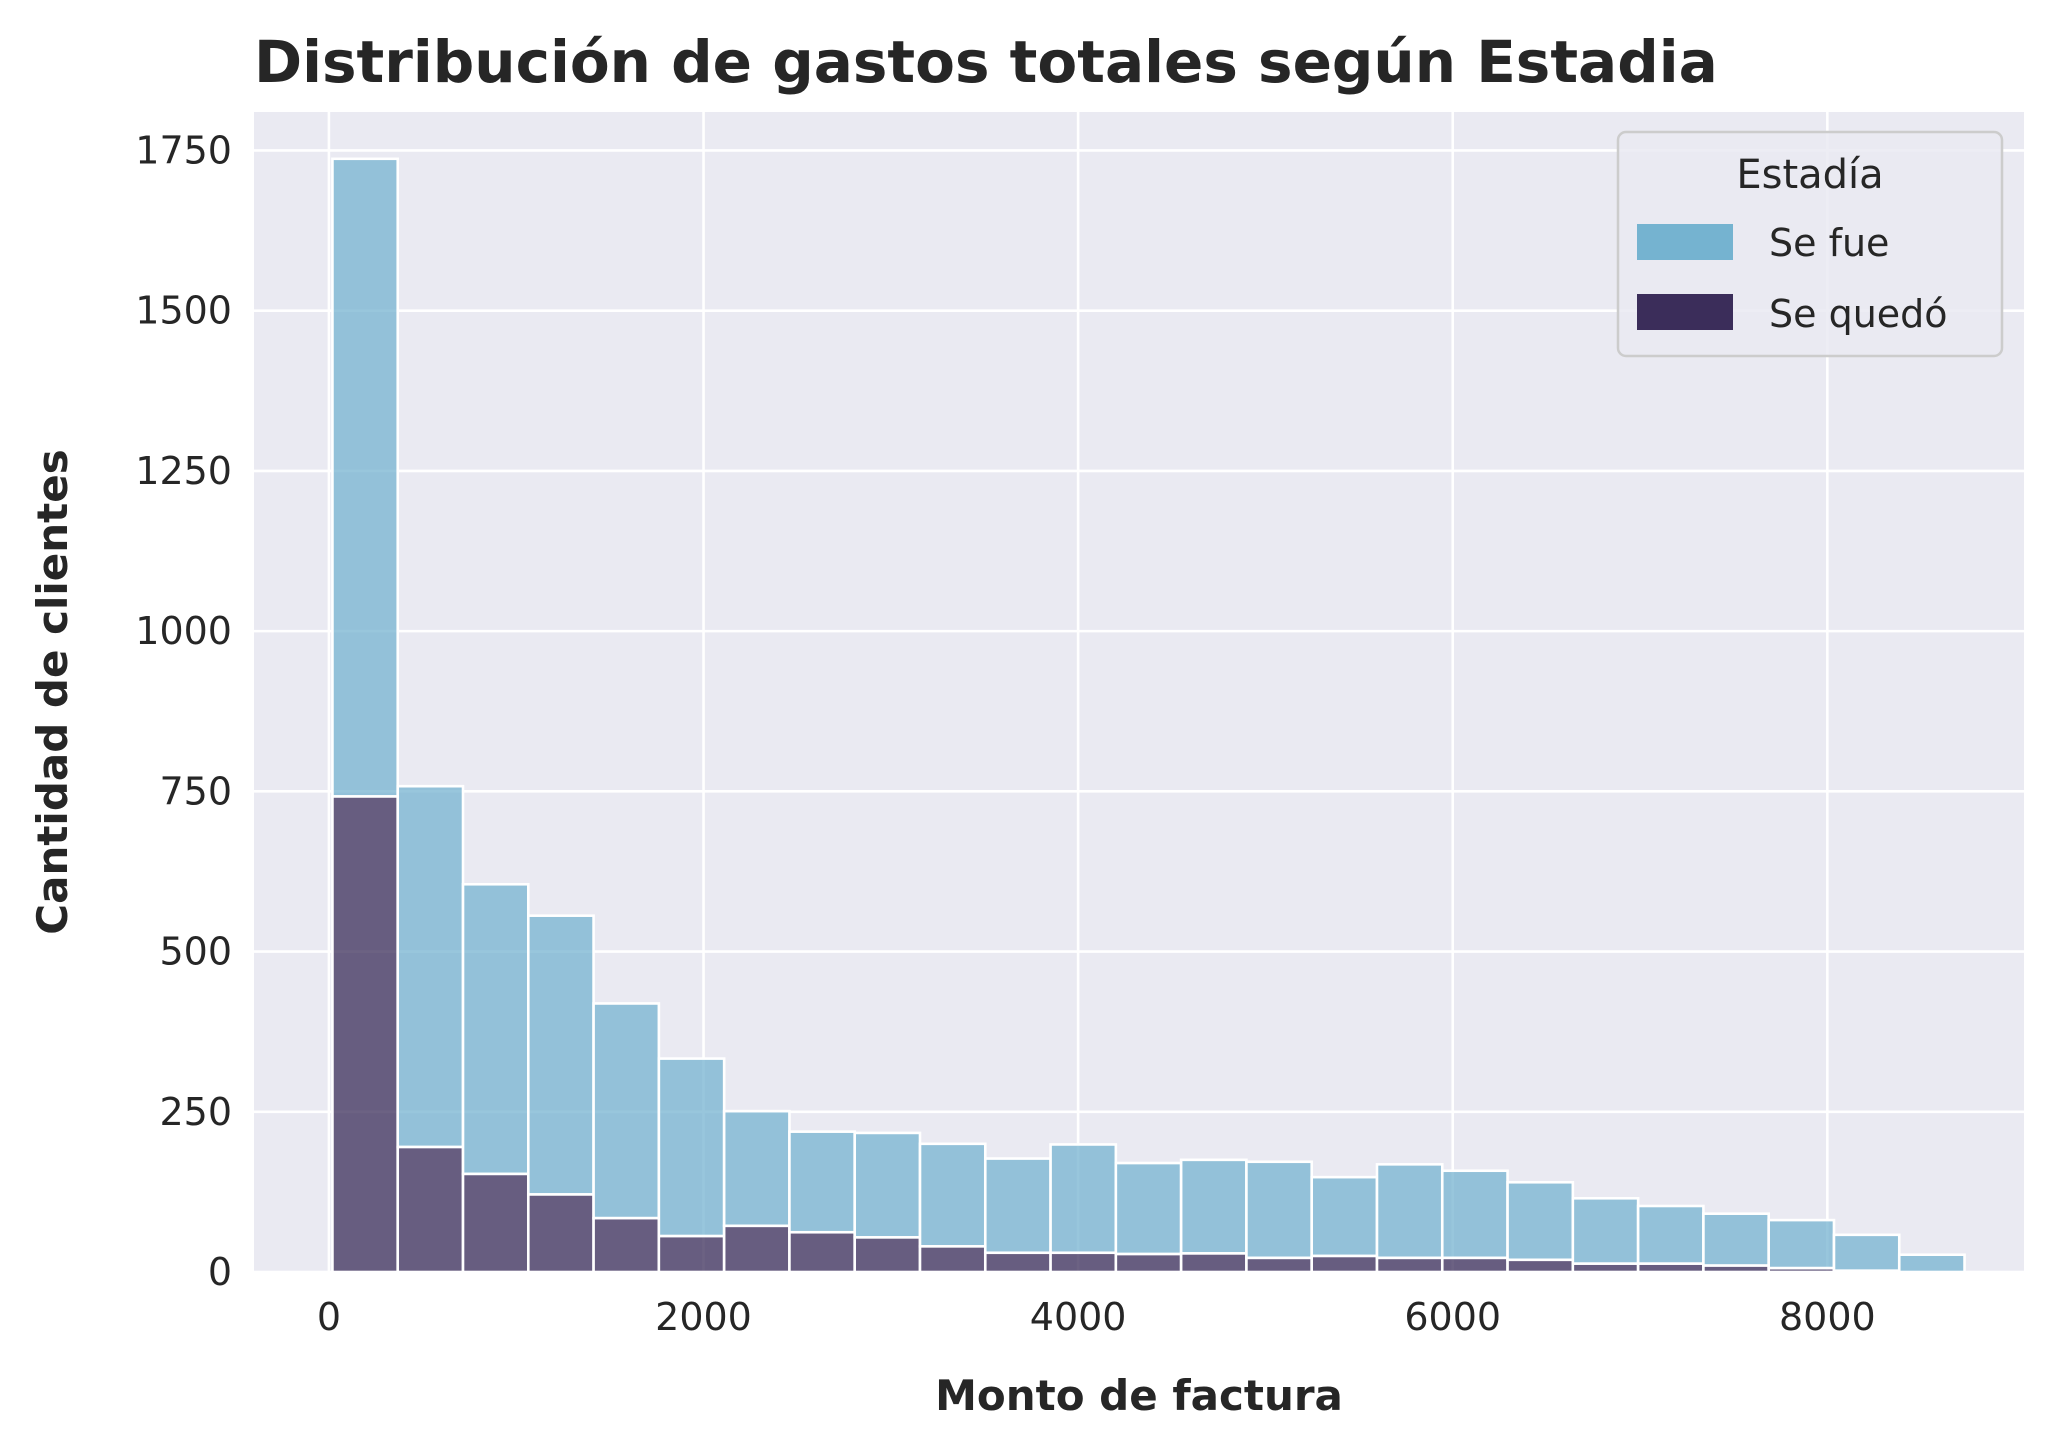  I want to click on y-tick-label: 1750, so click(183, 150).